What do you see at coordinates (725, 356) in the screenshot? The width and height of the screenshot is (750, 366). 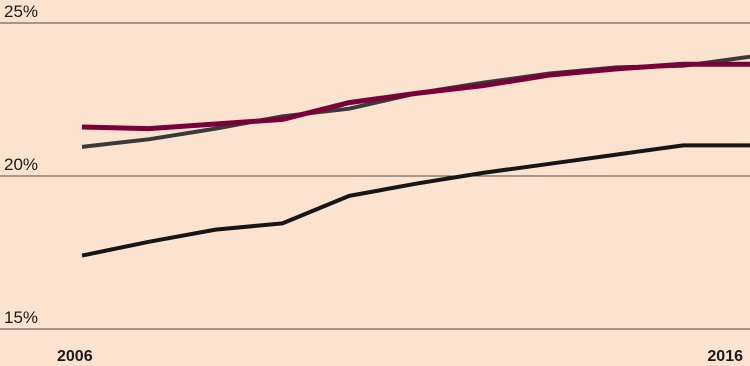 I see `x-tick-label-end: 2016` at bounding box center [725, 356].